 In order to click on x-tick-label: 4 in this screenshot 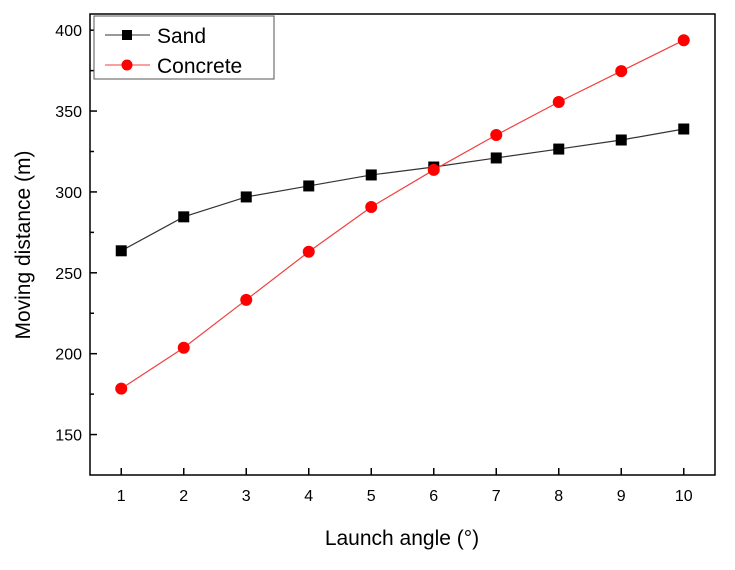, I will do `click(308, 496)`.